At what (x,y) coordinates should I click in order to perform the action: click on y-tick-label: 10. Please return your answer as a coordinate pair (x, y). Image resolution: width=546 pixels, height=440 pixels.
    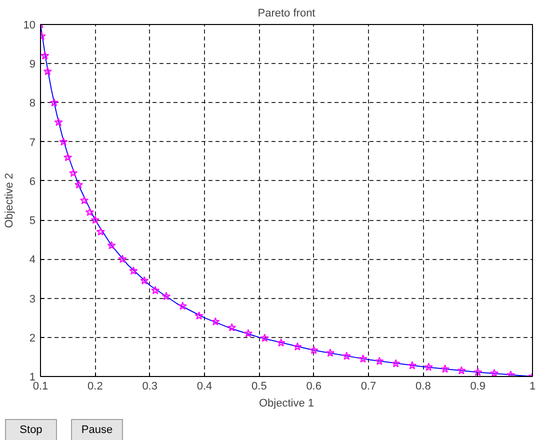
    Looking at the image, I should click on (29, 26).